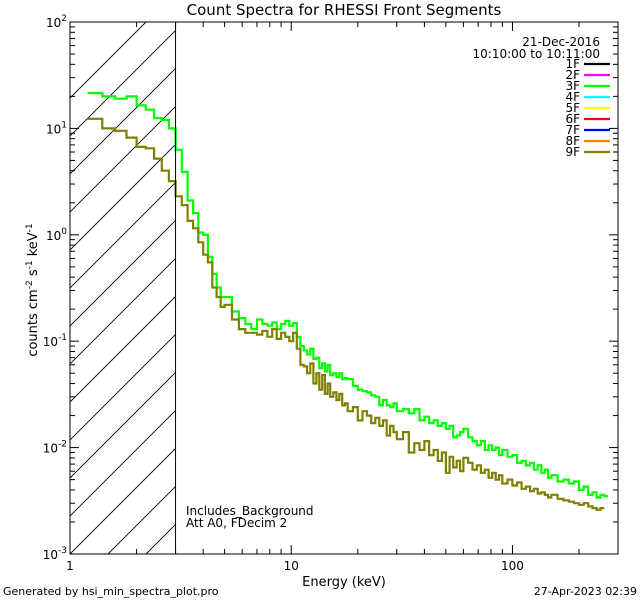  I want to click on x-axis-label: Energy (keV), so click(344, 582).